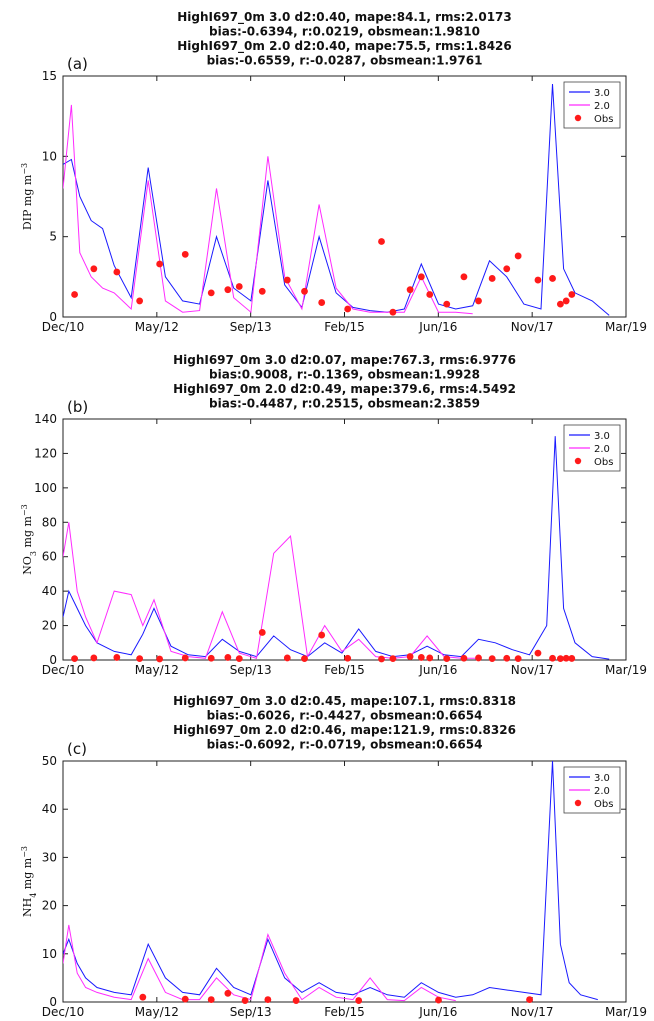  Describe the element at coordinates (49, 557) in the screenshot. I see `y-tick-label: 60` at that location.